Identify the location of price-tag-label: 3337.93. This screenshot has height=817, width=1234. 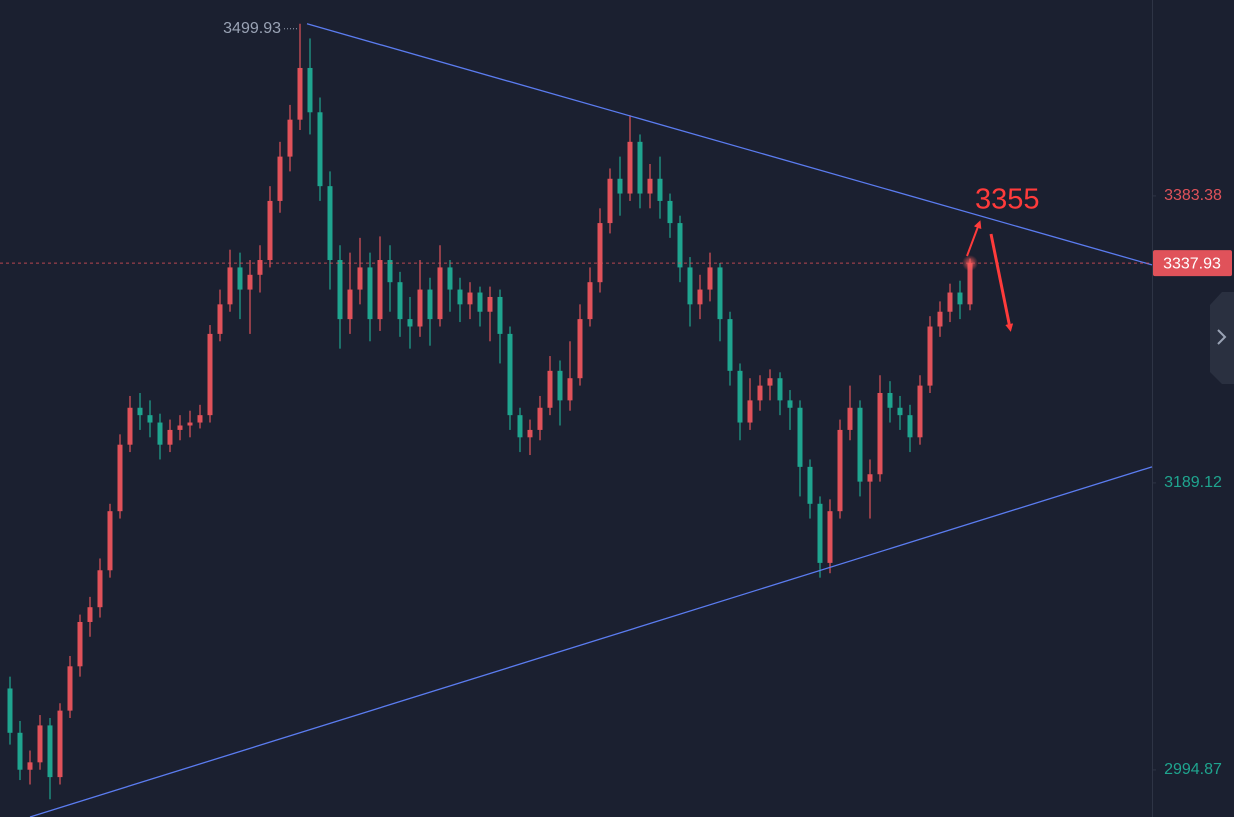
(1192, 263).